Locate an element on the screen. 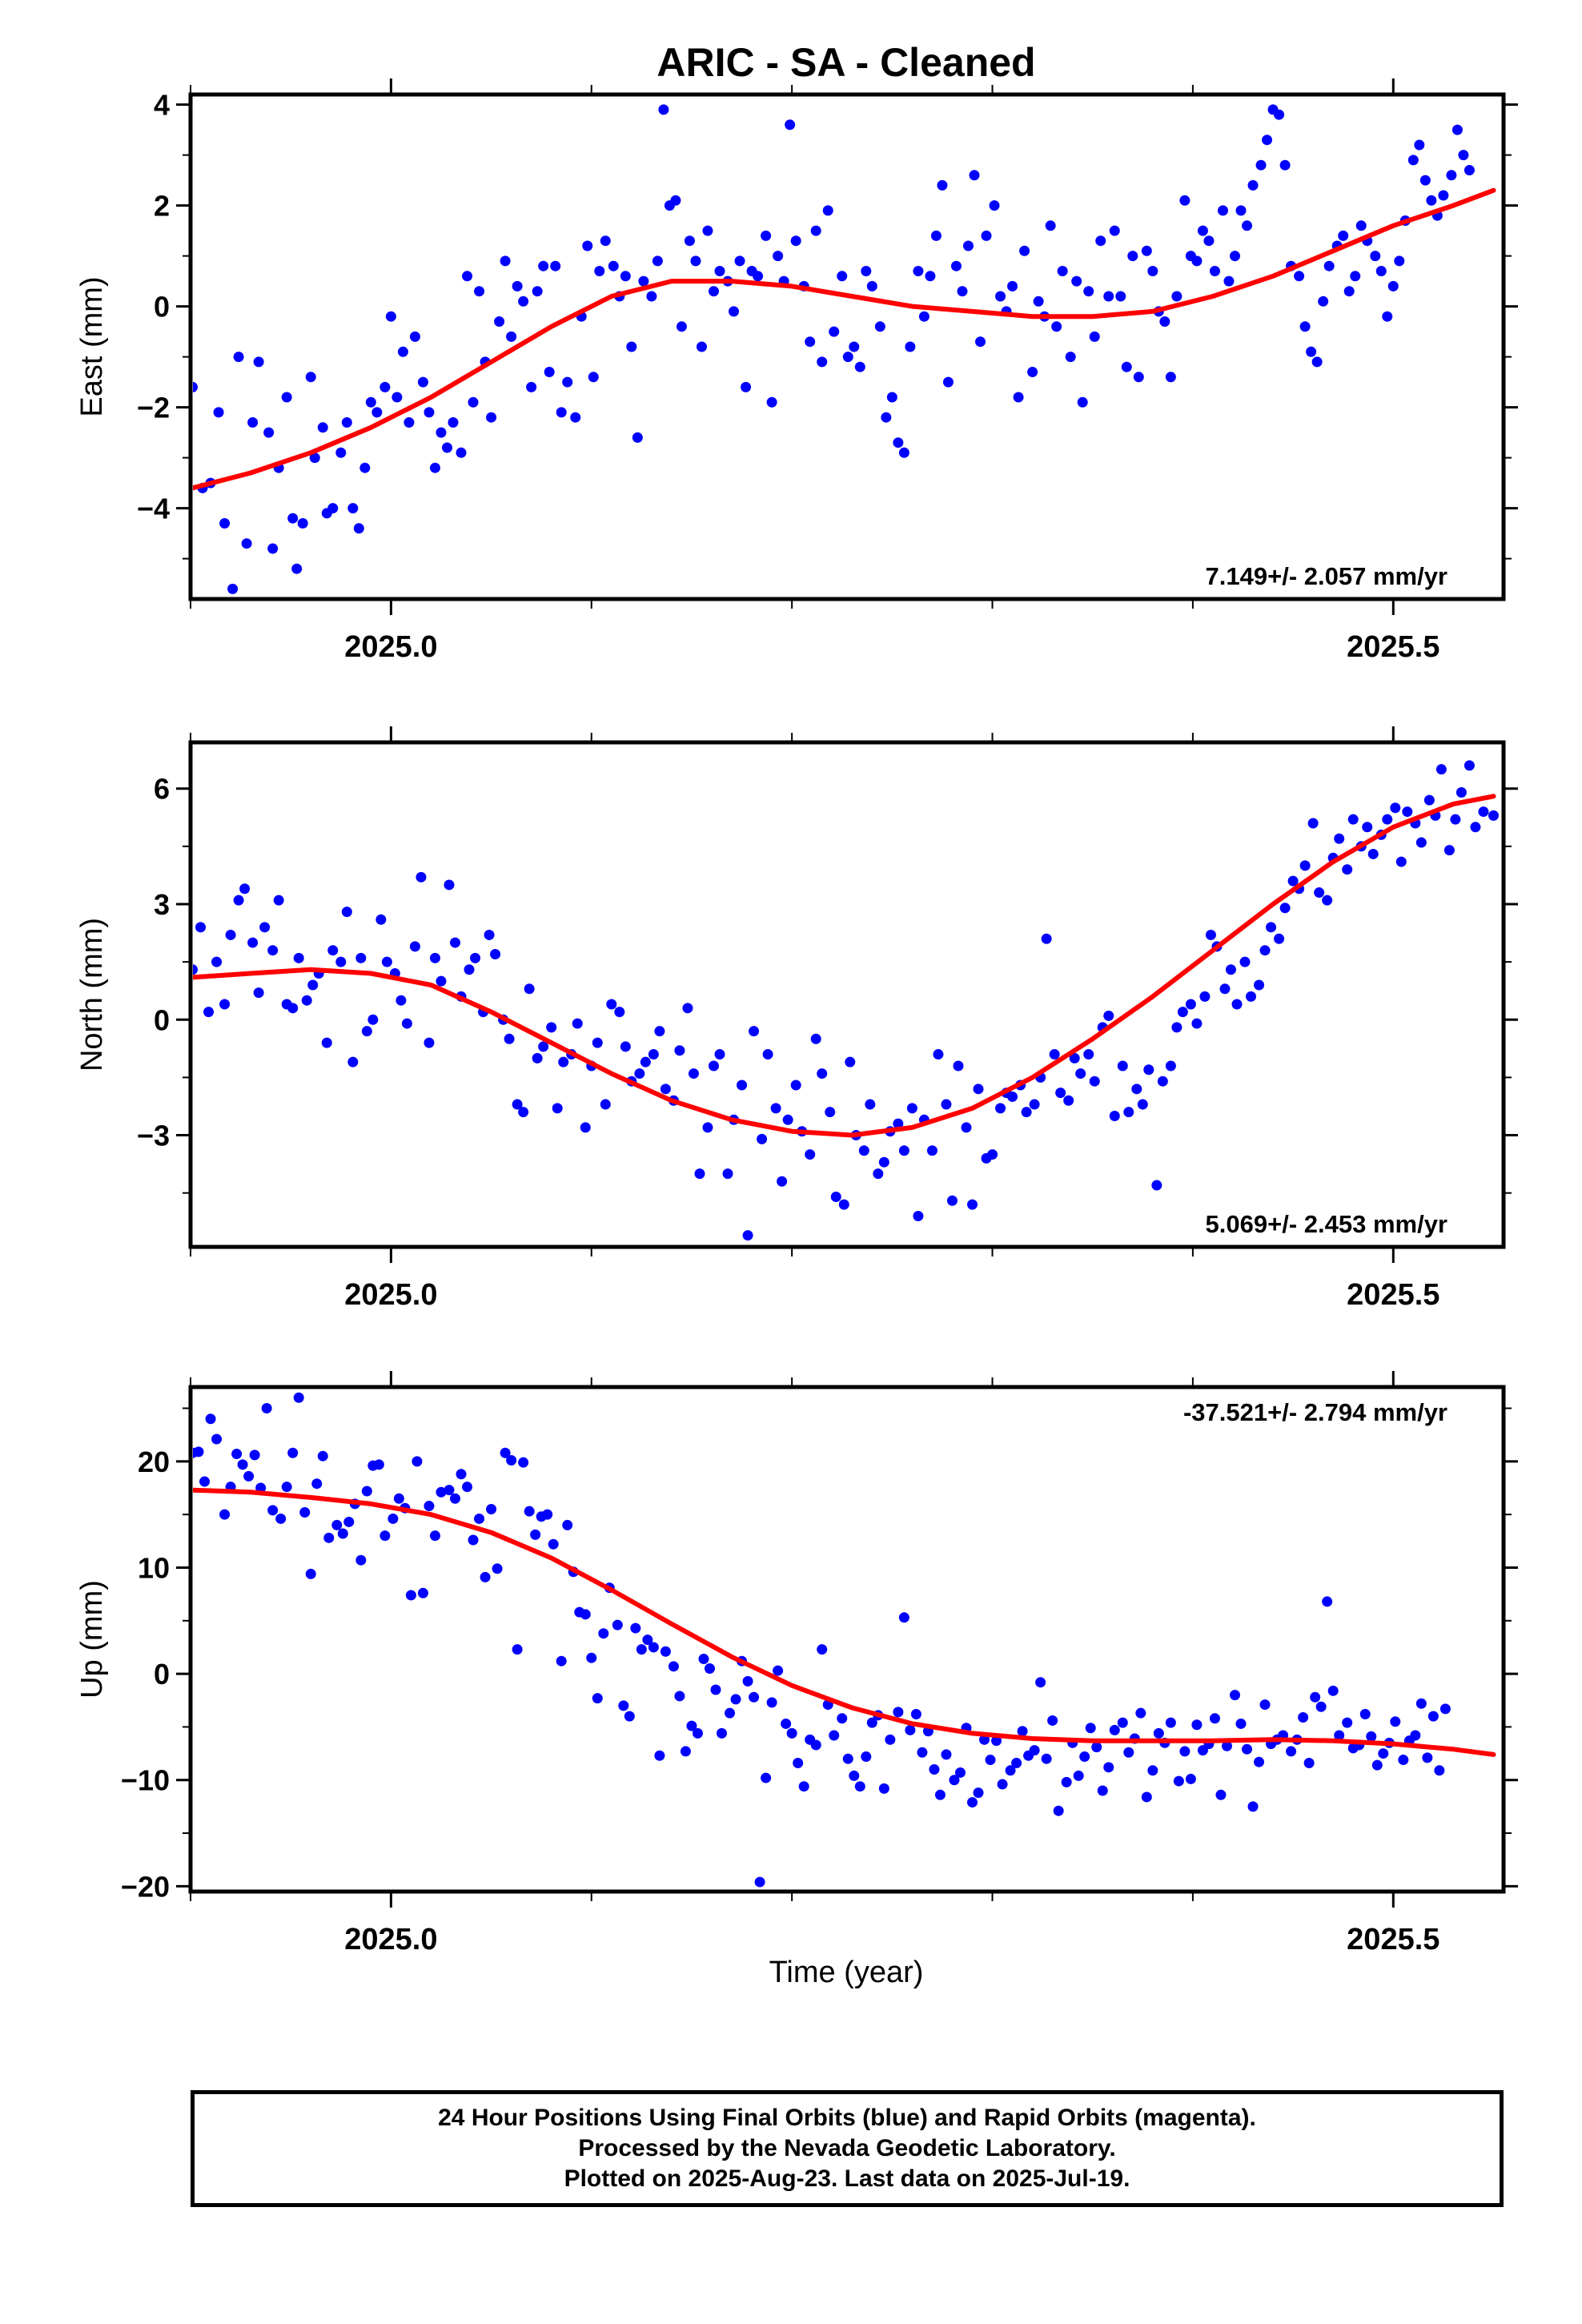 The width and height of the screenshot is (1582, 2324). x-tick-label: 2025.0 is located at coordinates (390, 647).